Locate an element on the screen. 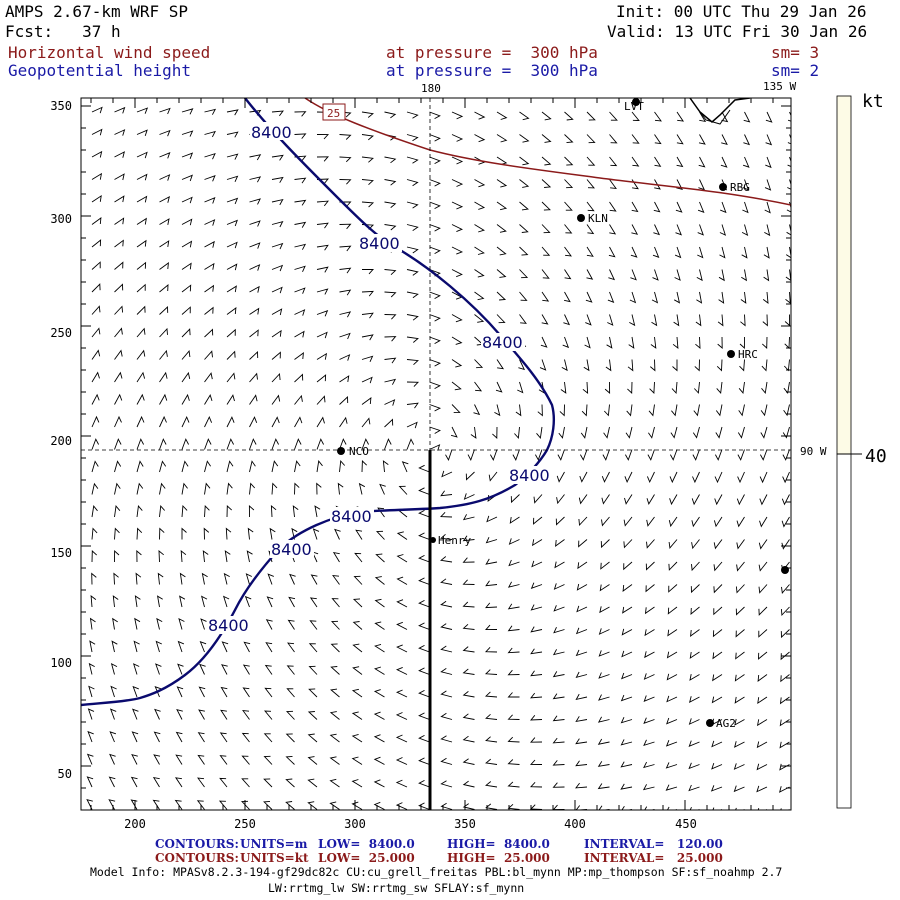 The image size is (900, 900). station-label-kln: KLN is located at coordinates (598, 218).